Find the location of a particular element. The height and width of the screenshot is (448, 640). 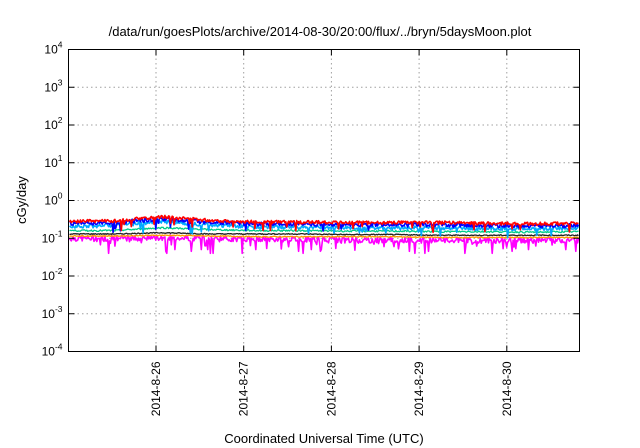

x-tick-label: 2014-8-28 is located at coordinates (331, 388).